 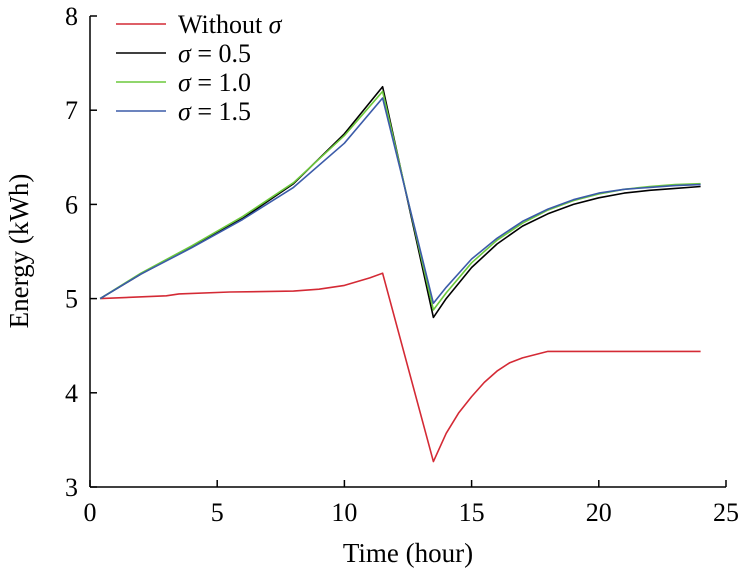 What do you see at coordinates (472, 512) in the screenshot?
I see `x-tick-label: 15` at bounding box center [472, 512].